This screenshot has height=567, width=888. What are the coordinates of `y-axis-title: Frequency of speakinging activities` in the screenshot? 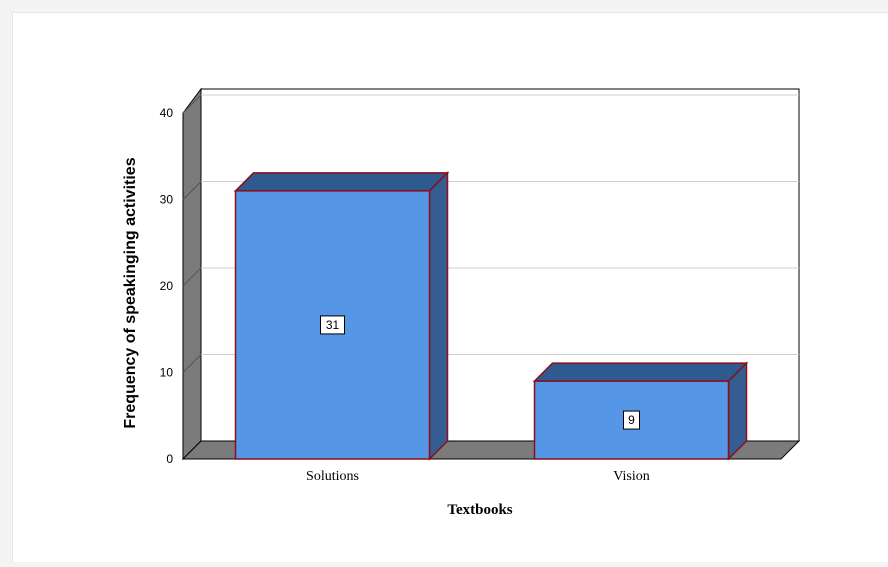 It's located at (130, 292).